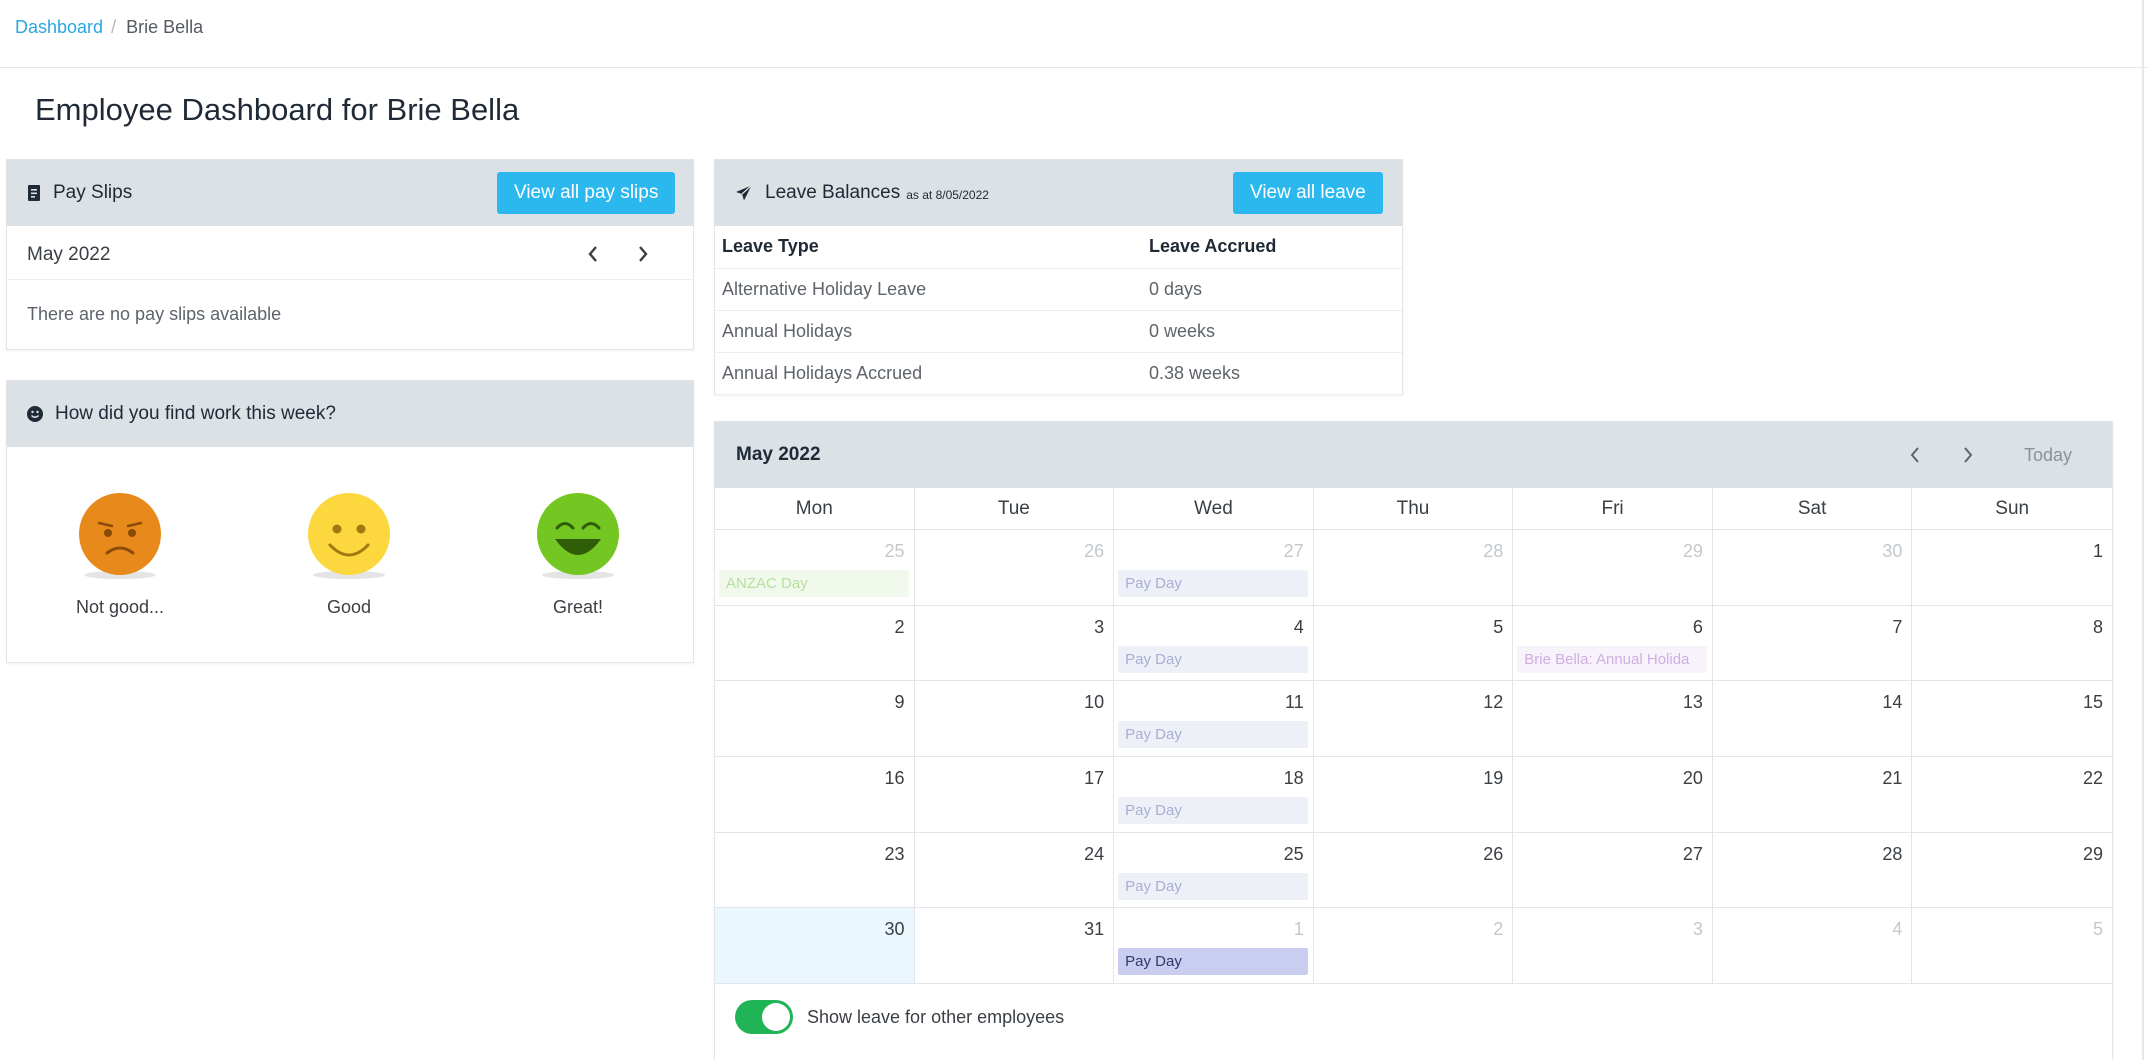 The width and height of the screenshot is (2148, 1060). Describe the element at coordinates (1058, 247) in the screenshot. I see `leave-table-header-row: Leave Type Leave Accrued` at that location.